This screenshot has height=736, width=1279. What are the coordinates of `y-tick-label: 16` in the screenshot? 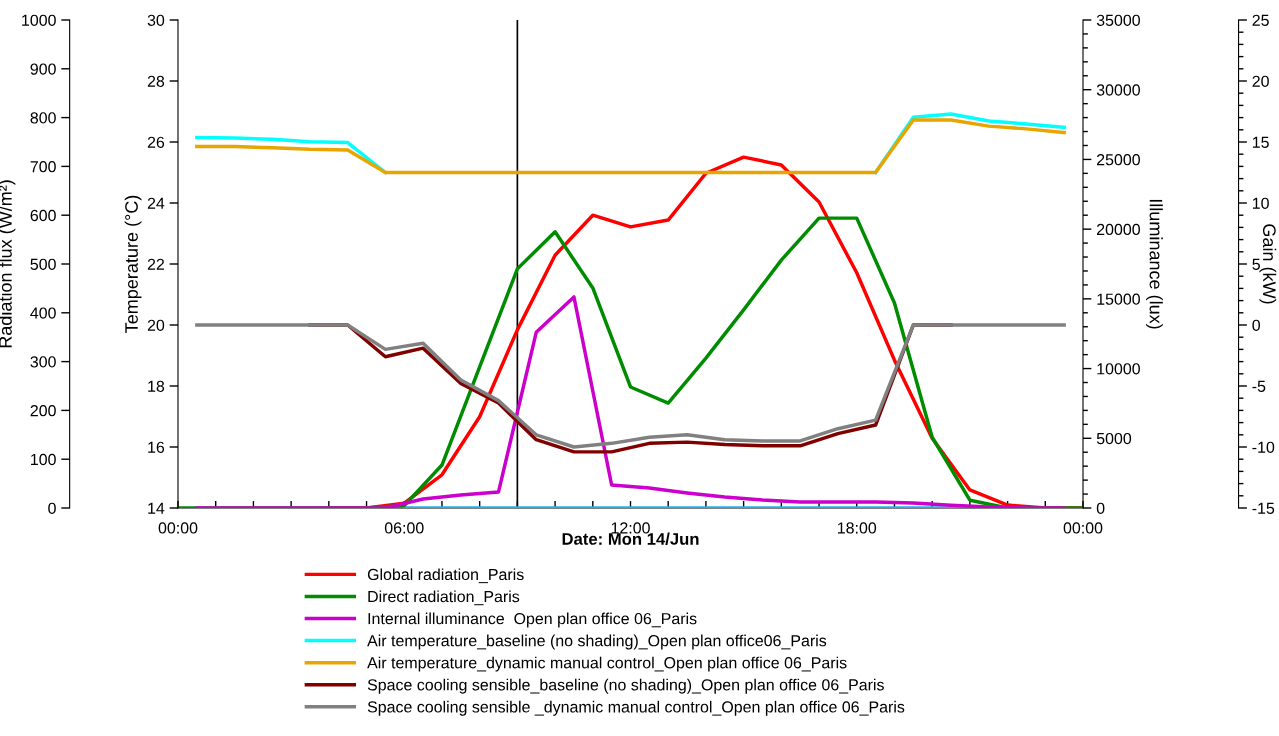 It's located at (156, 447).